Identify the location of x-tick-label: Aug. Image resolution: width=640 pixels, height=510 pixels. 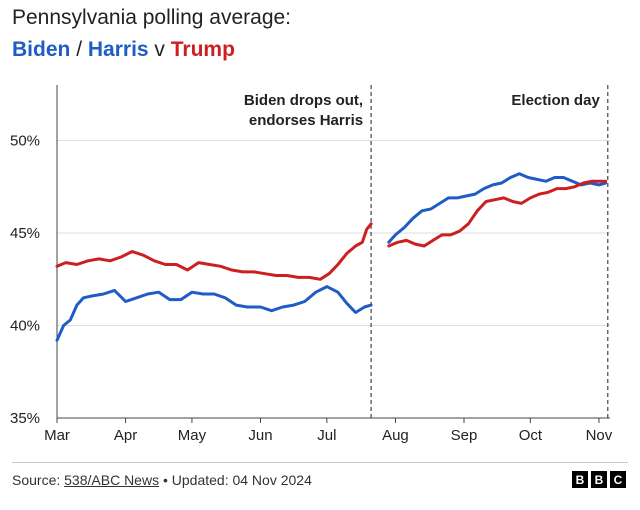
(395, 435).